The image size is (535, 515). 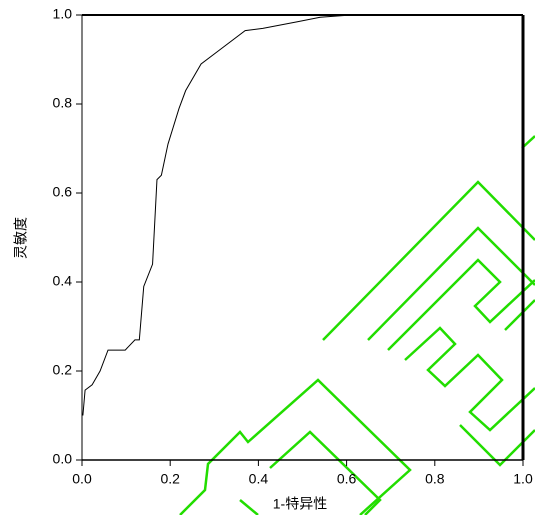 I want to click on y-tick-label: 0.0, so click(x=63, y=459).